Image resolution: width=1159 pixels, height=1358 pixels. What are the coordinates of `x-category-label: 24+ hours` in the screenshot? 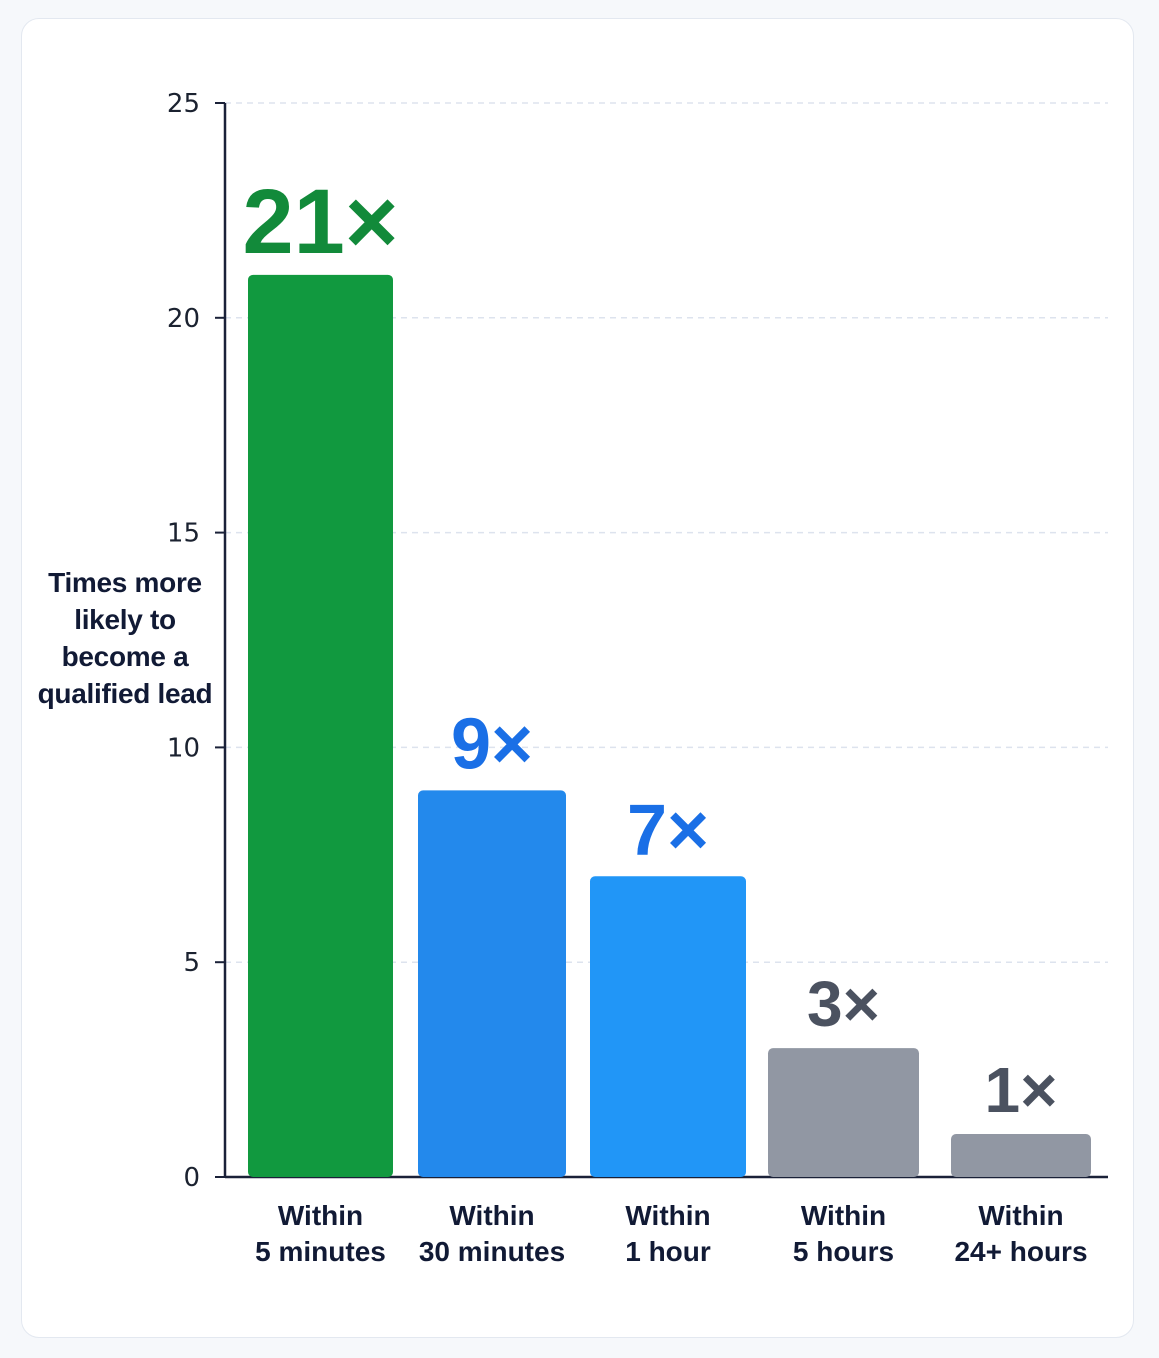 It's located at (1020, 1251).